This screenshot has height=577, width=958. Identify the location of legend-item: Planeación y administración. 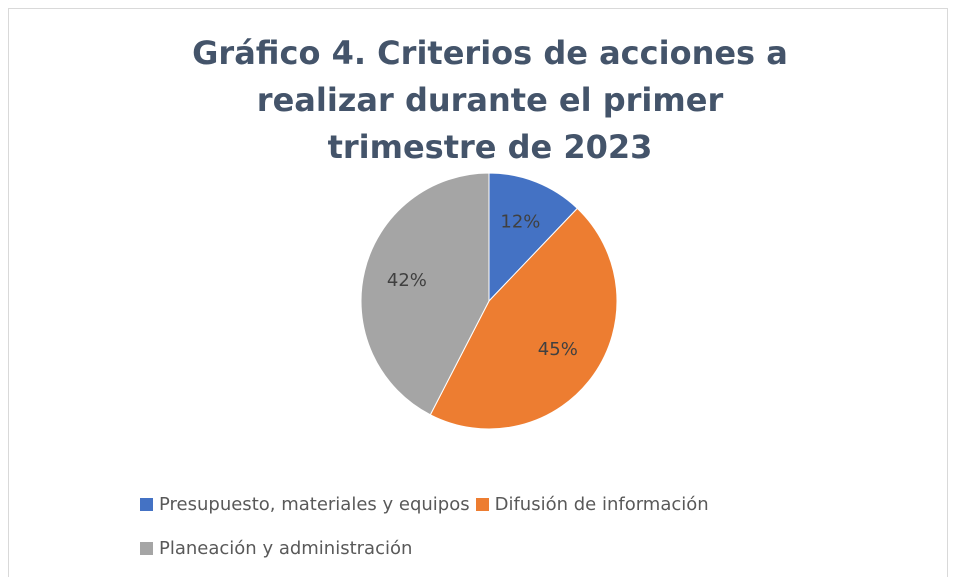
(276, 548).